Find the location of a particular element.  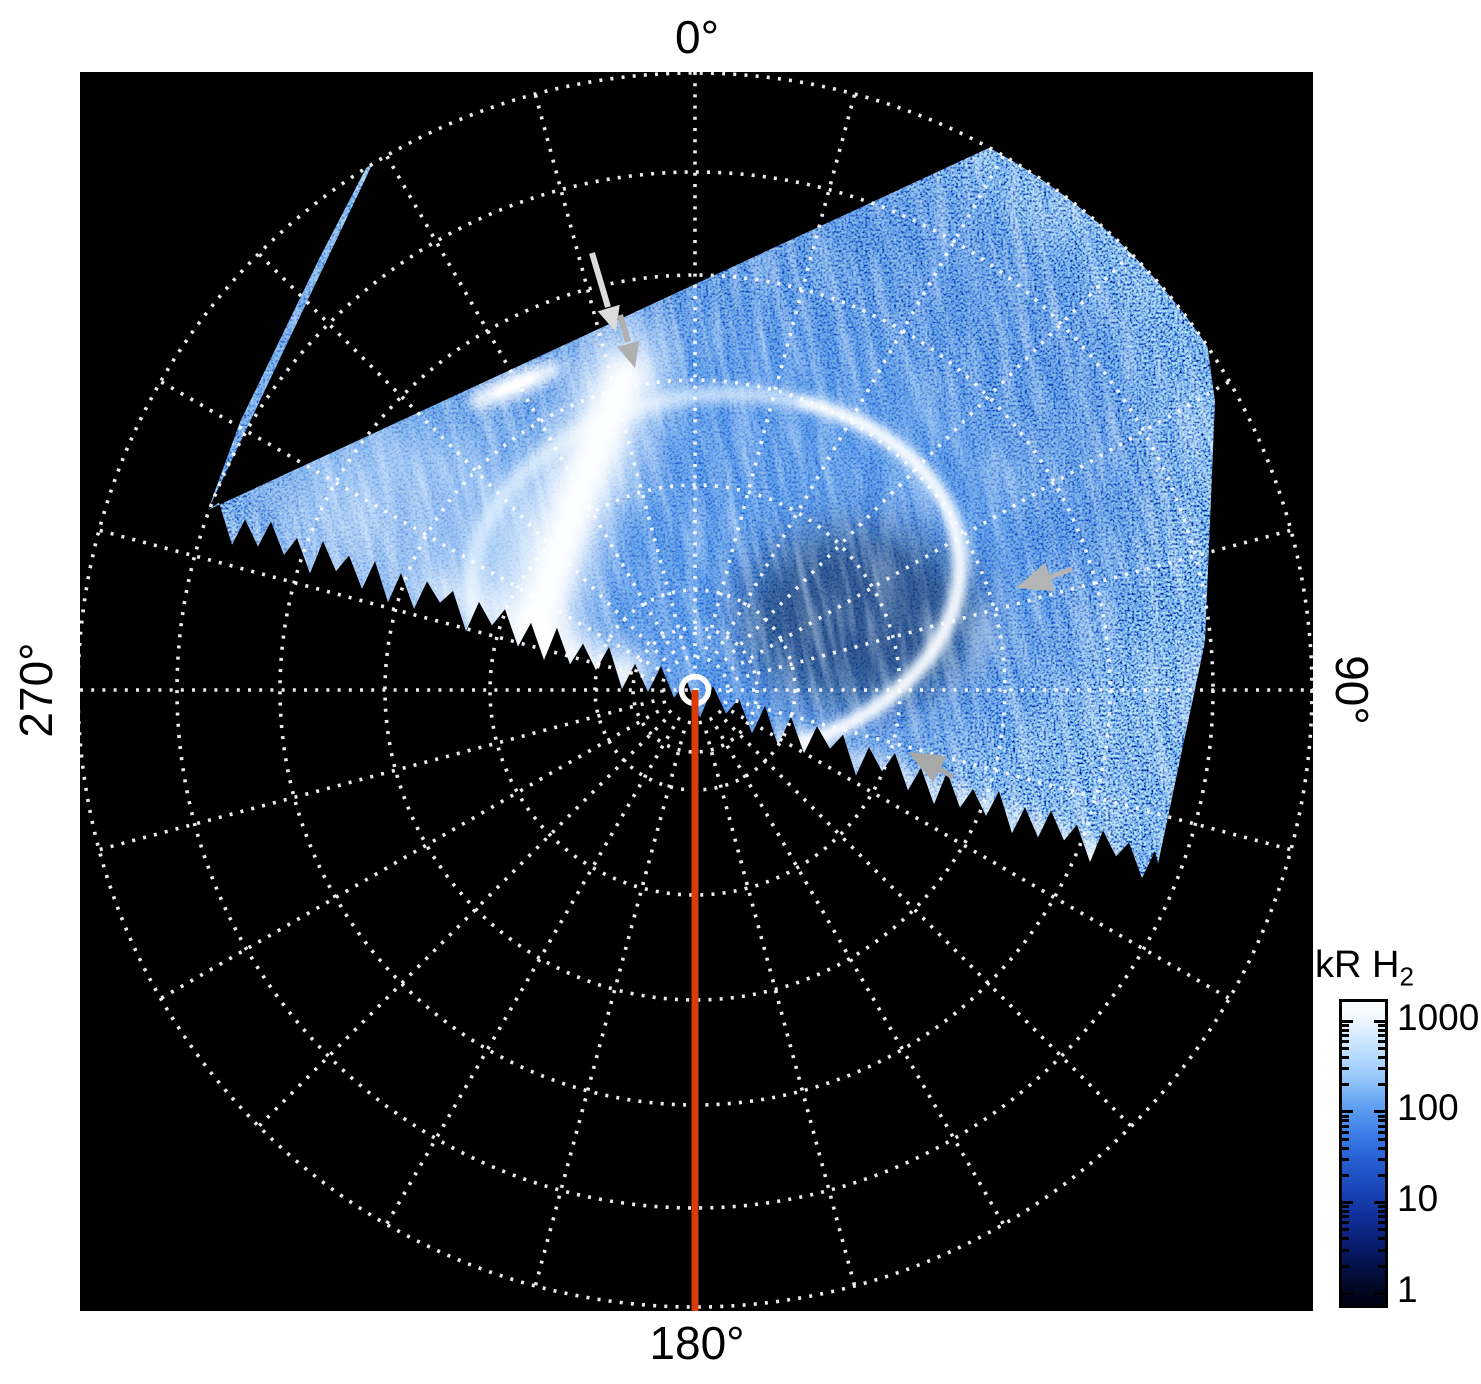

dawn-band-core is located at coordinates (580, 504).